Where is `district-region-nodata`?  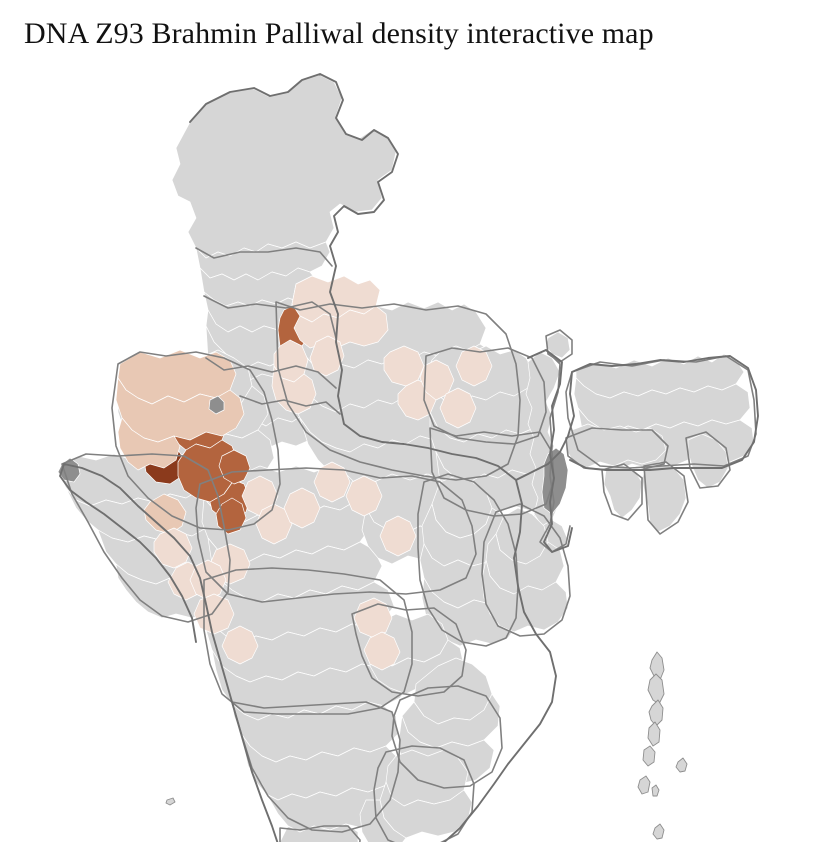 district-region-nodata is located at coordinates (216, 405).